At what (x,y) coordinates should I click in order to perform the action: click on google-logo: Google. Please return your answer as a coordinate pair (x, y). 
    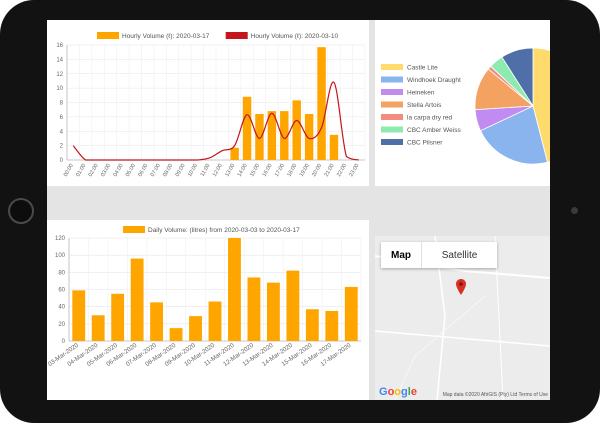
    Looking at the image, I should click on (398, 392).